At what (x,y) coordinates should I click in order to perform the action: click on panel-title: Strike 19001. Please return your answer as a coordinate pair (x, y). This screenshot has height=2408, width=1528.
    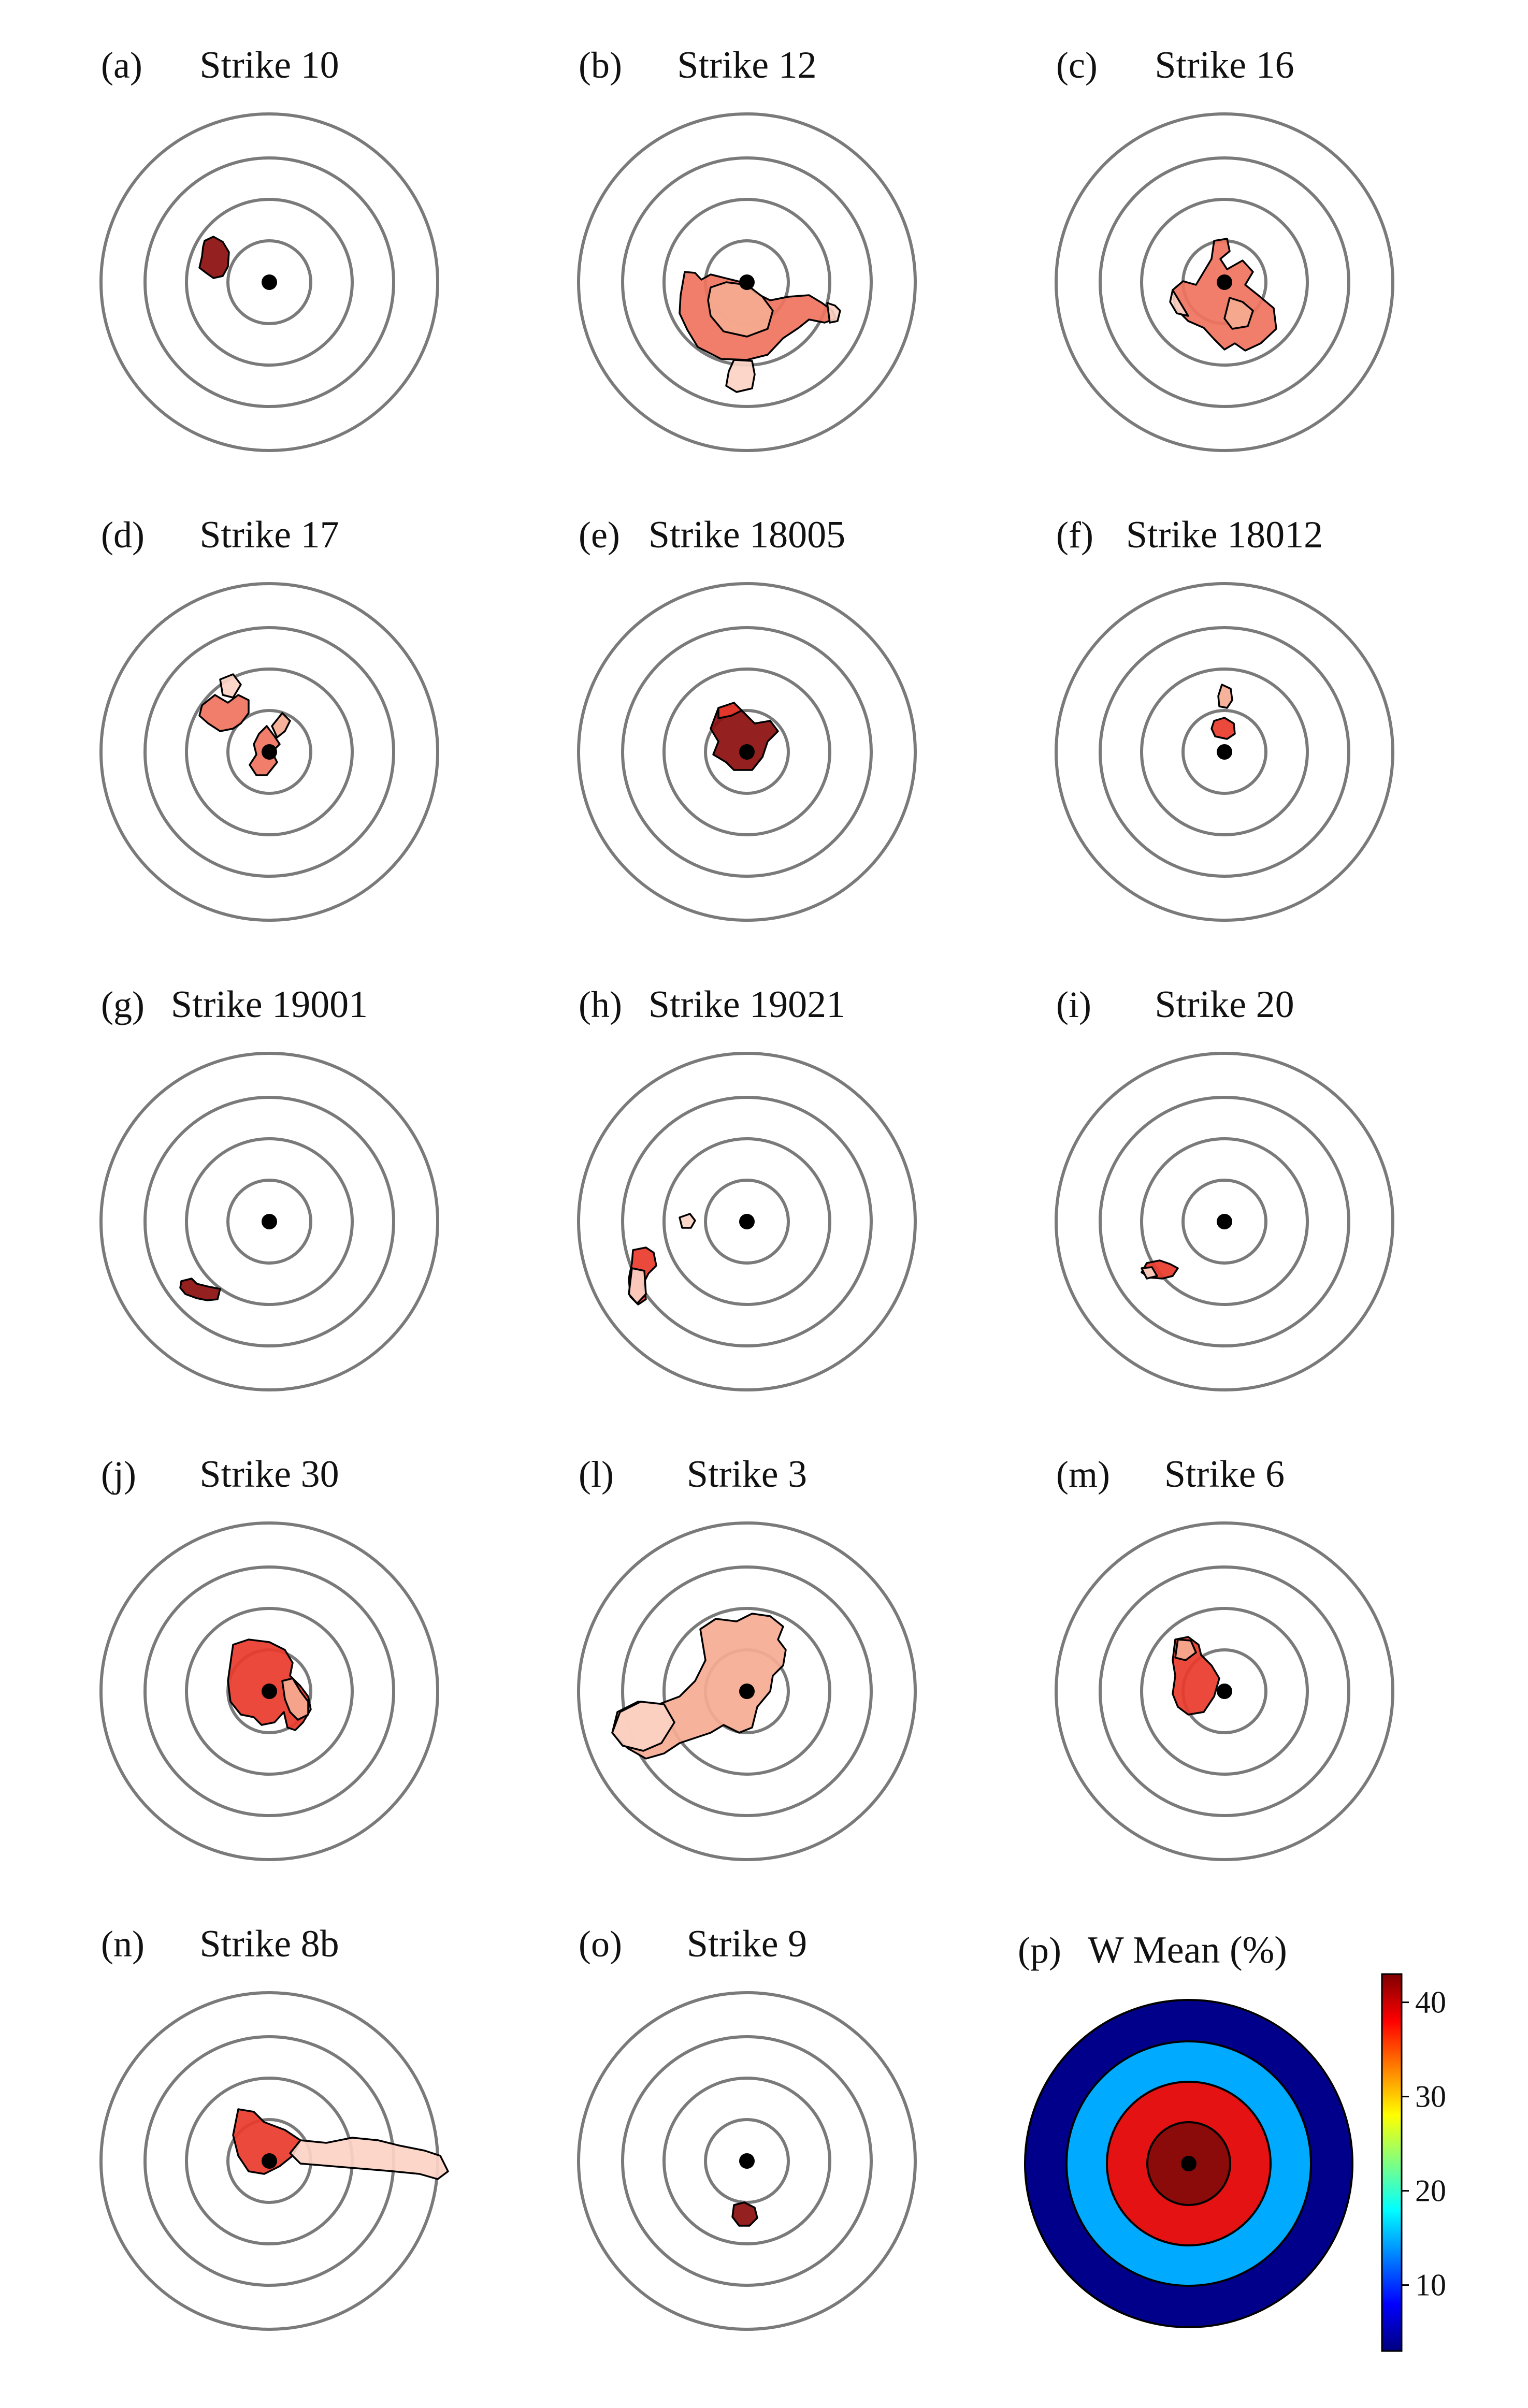
    Looking at the image, I should click on (269, 1004).